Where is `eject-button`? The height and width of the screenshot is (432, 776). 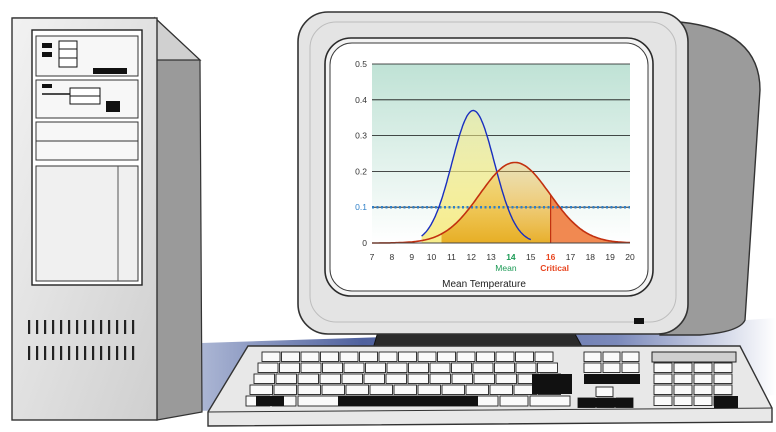
eject-button is located at coordinates (113, 106).